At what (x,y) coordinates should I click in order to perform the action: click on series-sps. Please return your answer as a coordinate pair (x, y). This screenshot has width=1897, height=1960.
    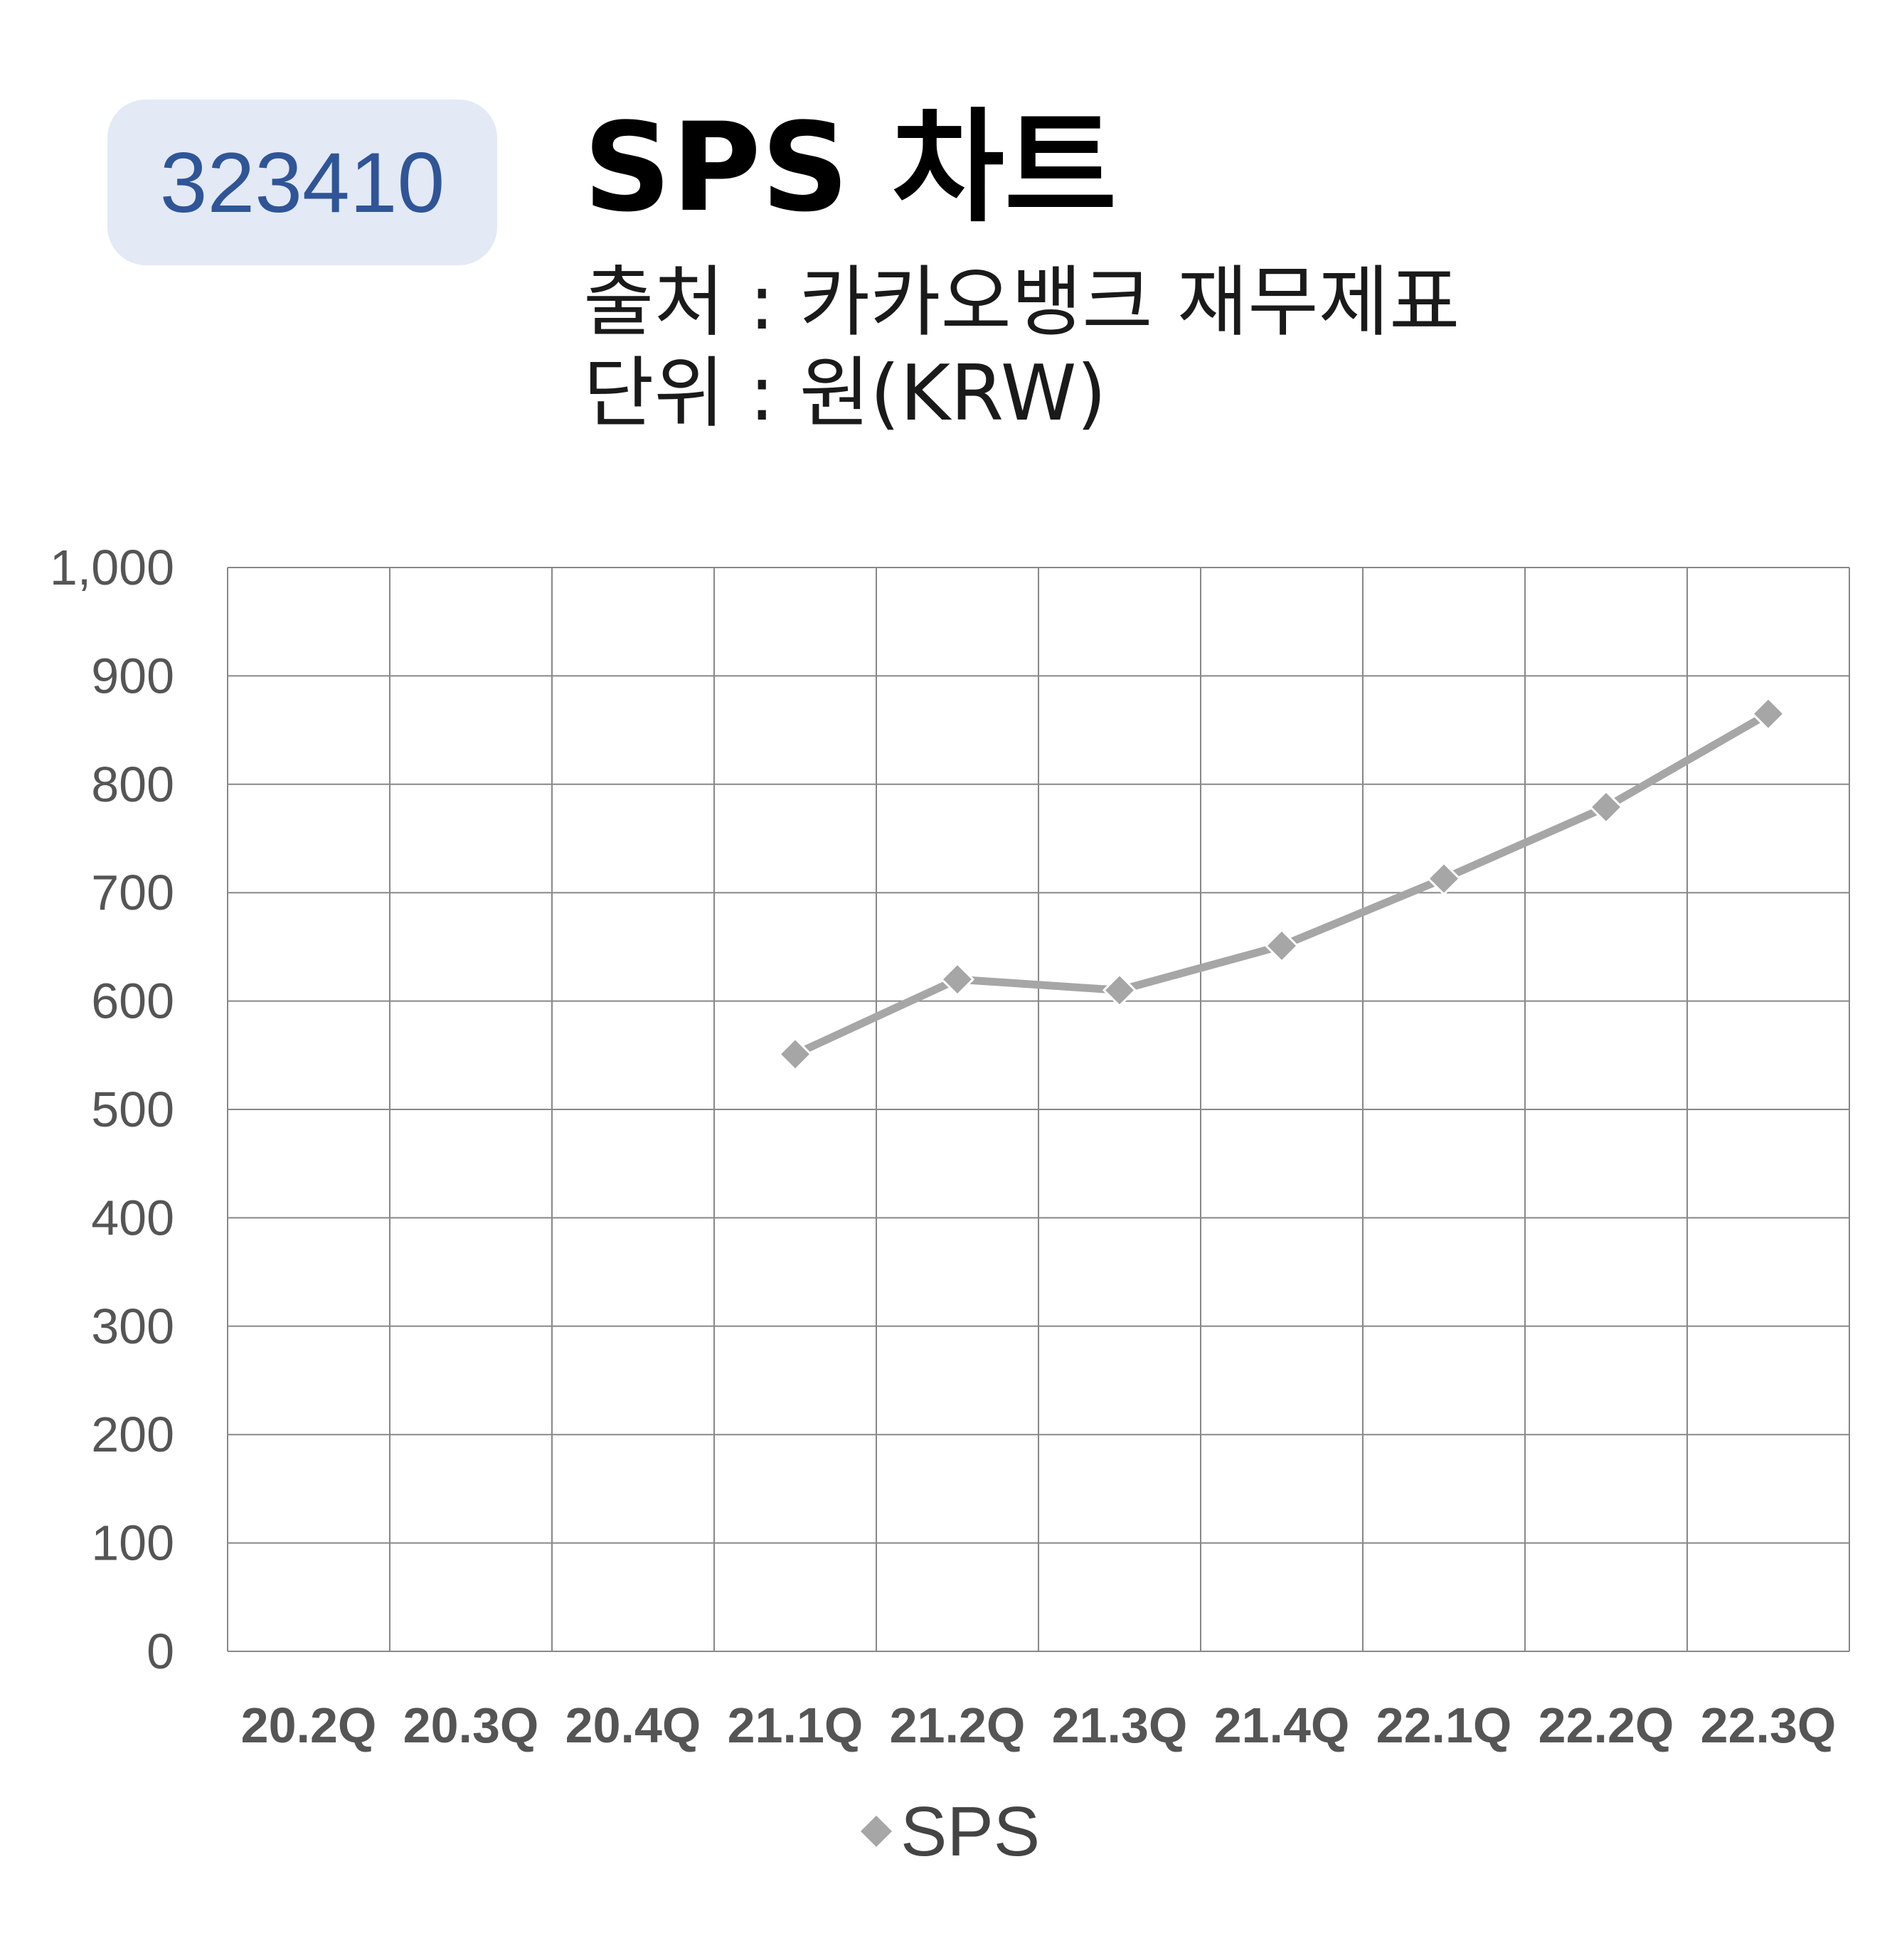
    Looking at the image, I should click on (1281, 884).